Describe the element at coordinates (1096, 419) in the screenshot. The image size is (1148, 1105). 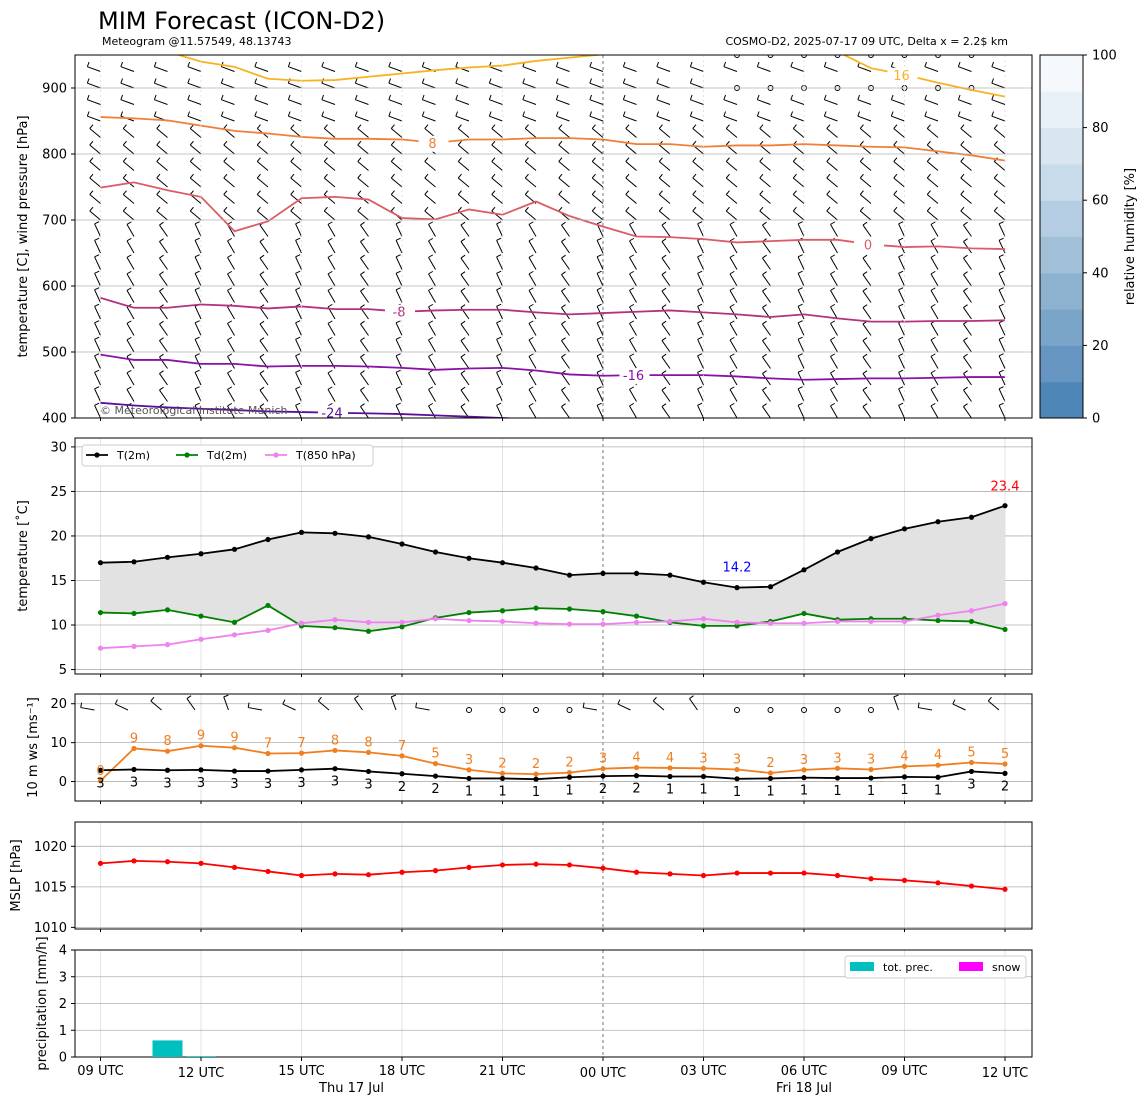
I see `colorbar-tick-label: 0` at that location.